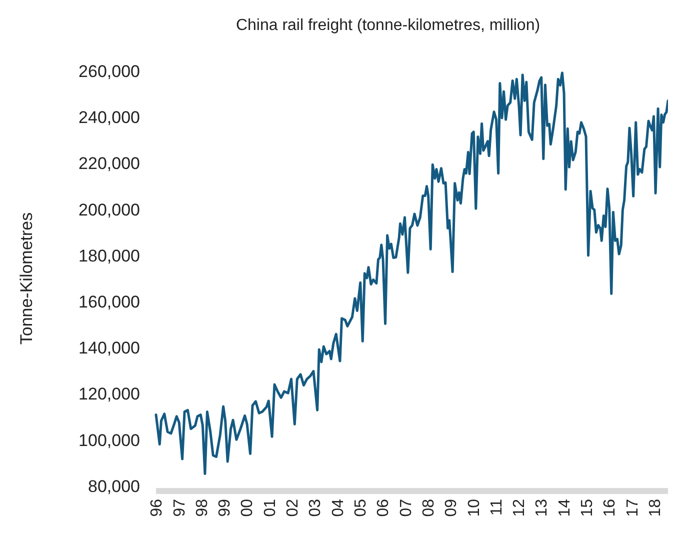 The width and height of the screenshot is (675, 545). Describe the element at coordinates (109, 164) in the screenshot. I see `y-tick-label: 220,000` at that location.